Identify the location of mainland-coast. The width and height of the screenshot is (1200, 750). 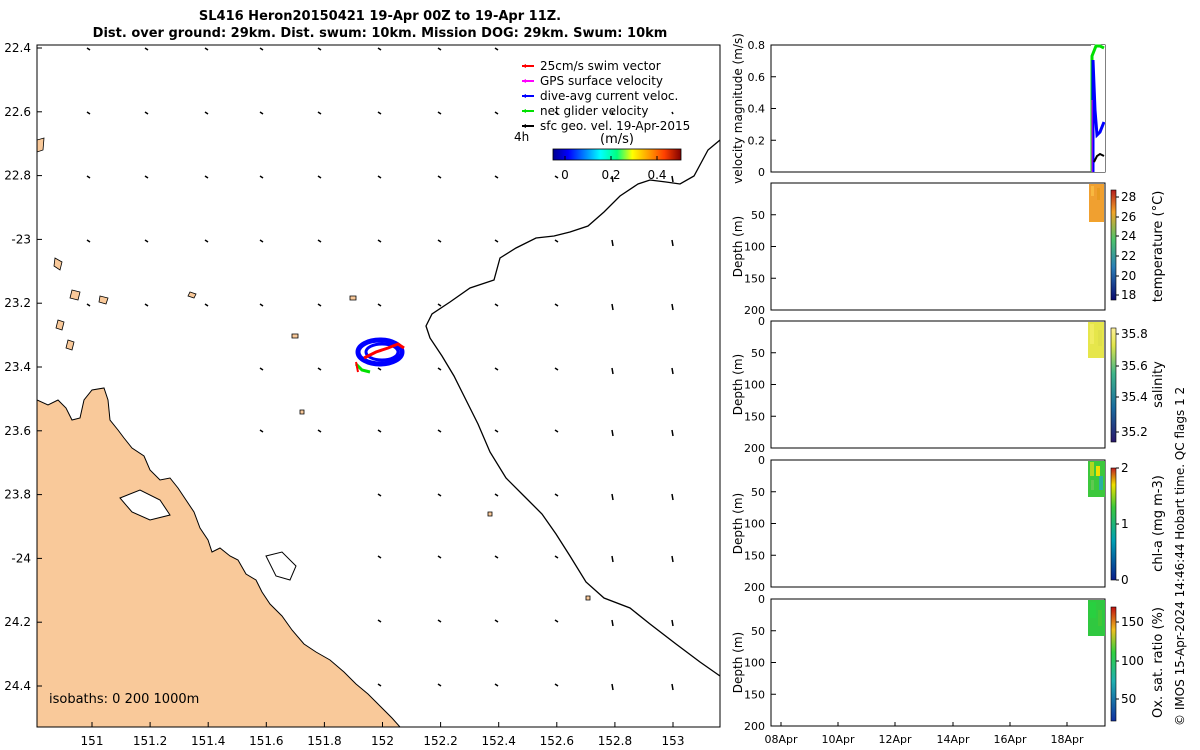
(219, 557).